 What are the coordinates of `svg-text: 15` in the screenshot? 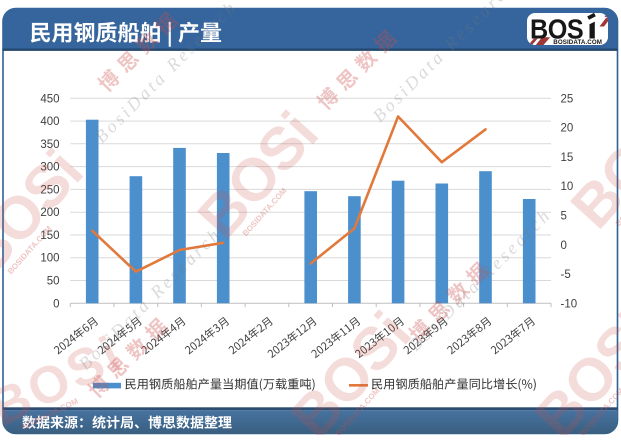 It's located at (567, 158).